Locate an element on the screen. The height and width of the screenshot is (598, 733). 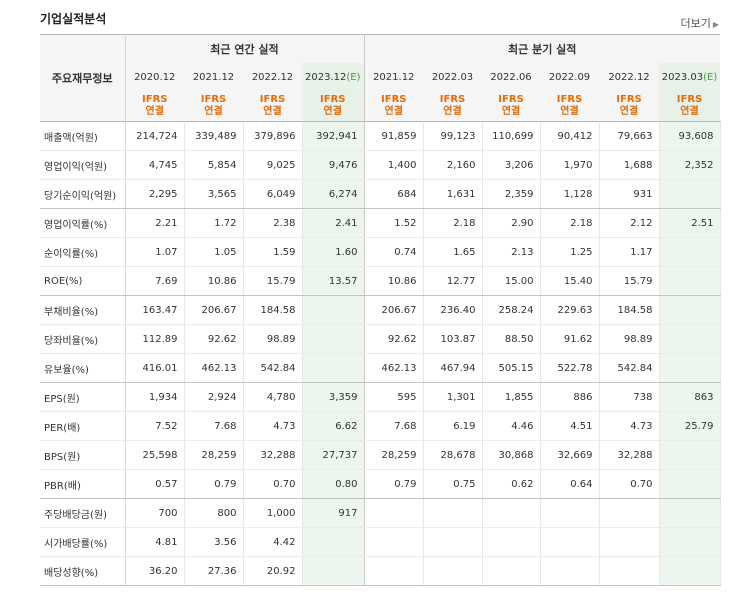
row-label: 매출액(억원) is located at coordinates (83, 136).